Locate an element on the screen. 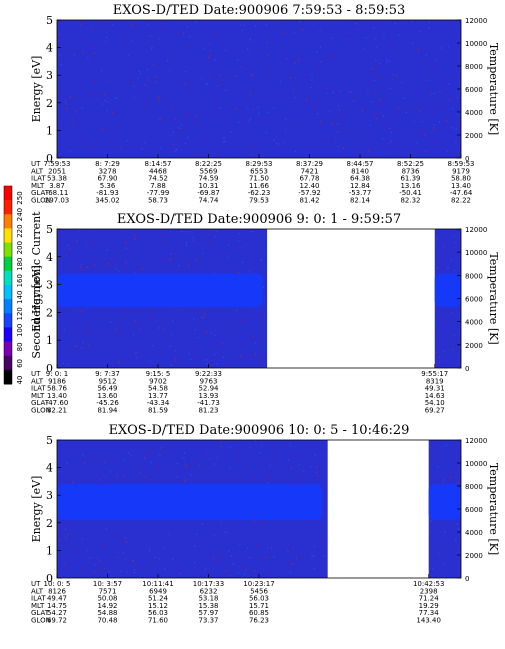 Image resolution: width=505 pixels, height=649 pixels. orbit-value: 9:15: 5 is located at coordinates (158, 374).